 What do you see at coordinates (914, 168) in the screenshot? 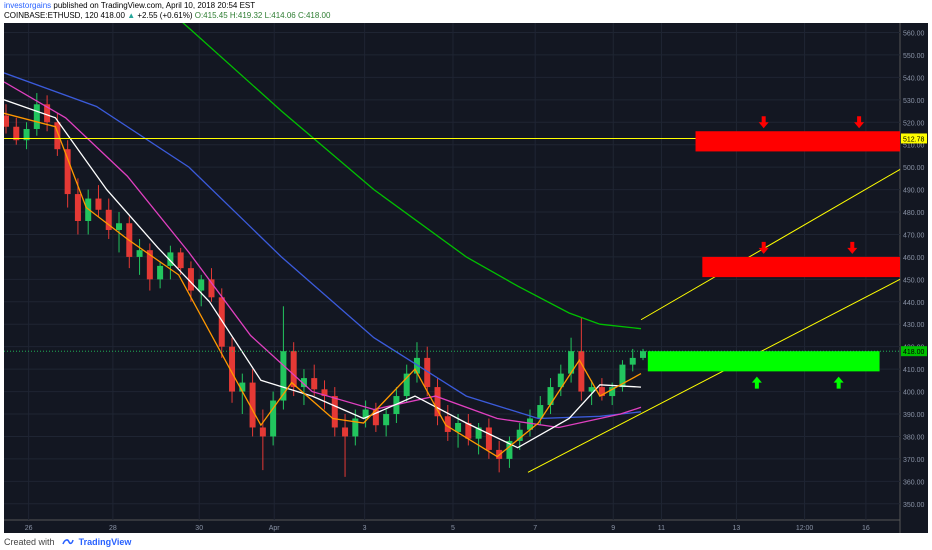
I see `y-tick-label: 500.00` at bounding box center [914, 168].